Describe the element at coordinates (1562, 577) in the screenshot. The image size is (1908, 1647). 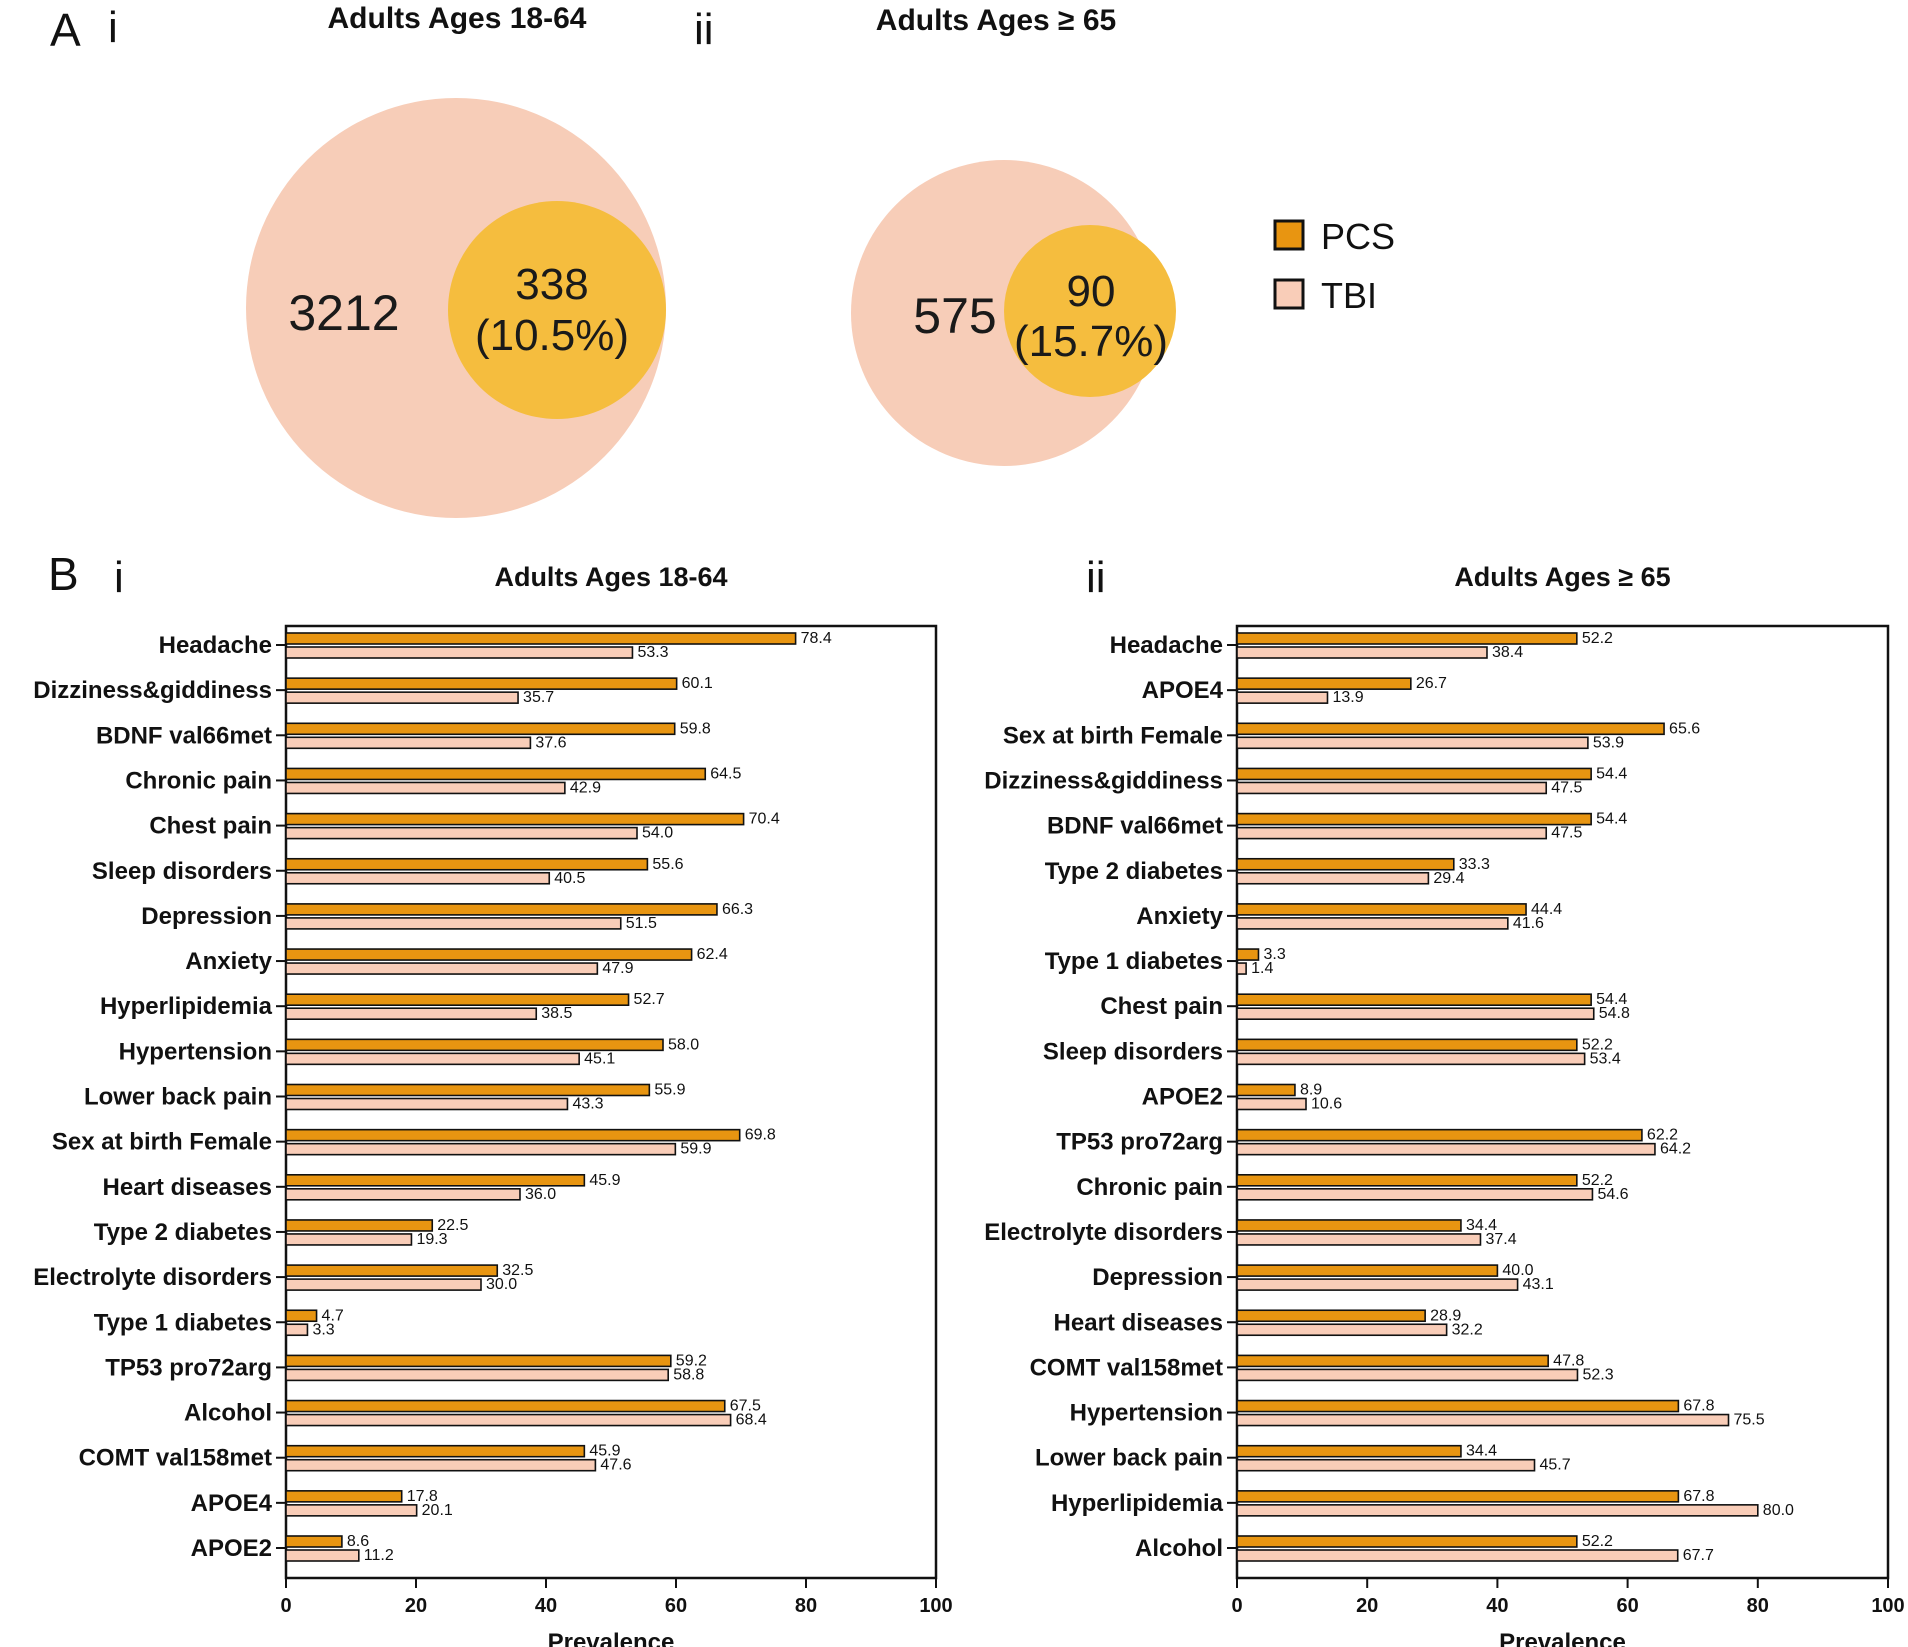
I see `chart-title: Adults Ages ≥ 65` at that location.